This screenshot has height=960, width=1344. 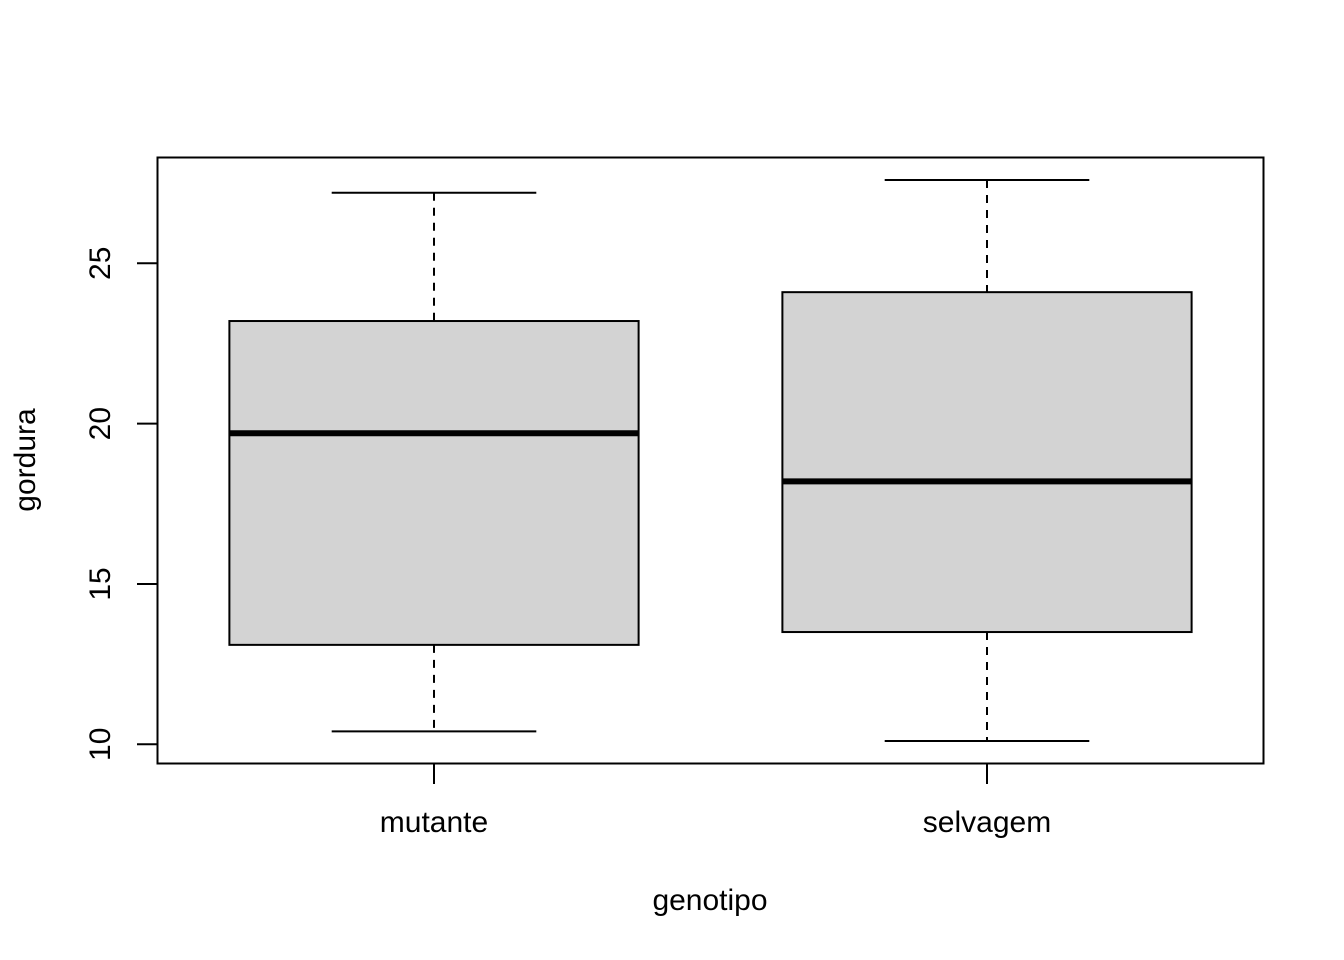 I want to click on y-tick-label: 10, so click(x=100, y=744).